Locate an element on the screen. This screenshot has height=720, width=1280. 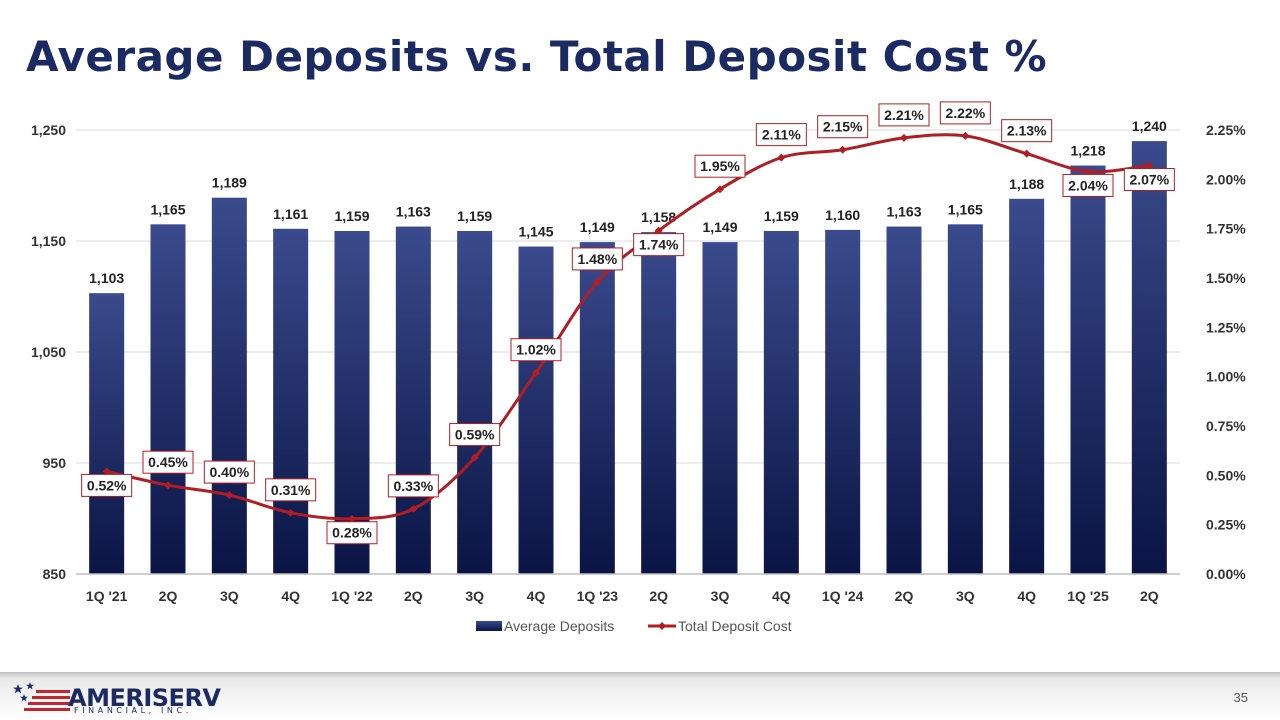
deposit-cost-label: 2.04% is located at coordinates (1088, 185).